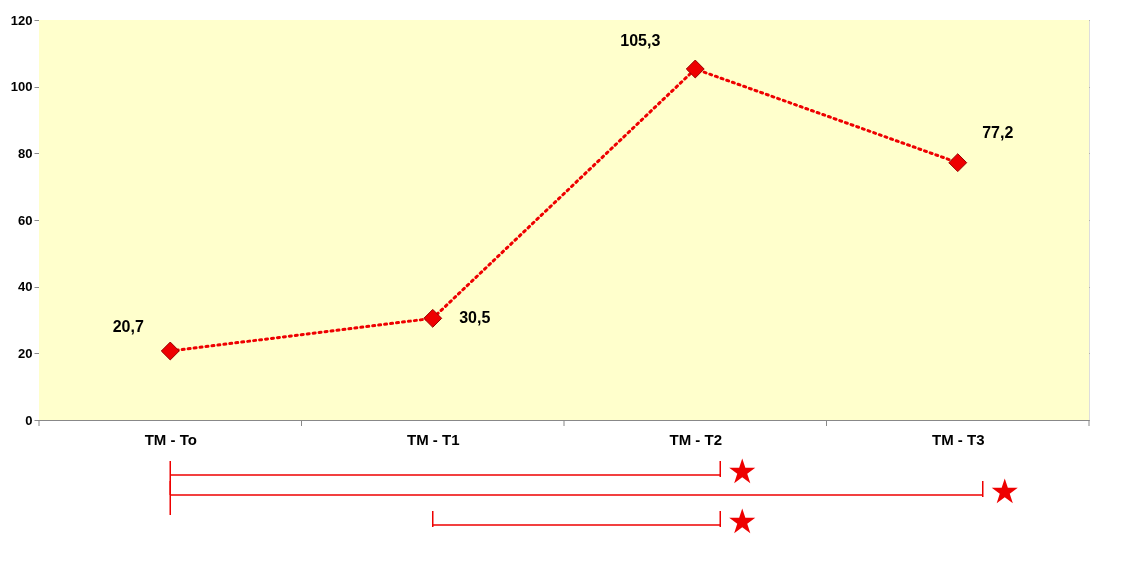 This screenshot has width=1122, height=583. I want to click on data-label: 77,2, so click(998, 132).